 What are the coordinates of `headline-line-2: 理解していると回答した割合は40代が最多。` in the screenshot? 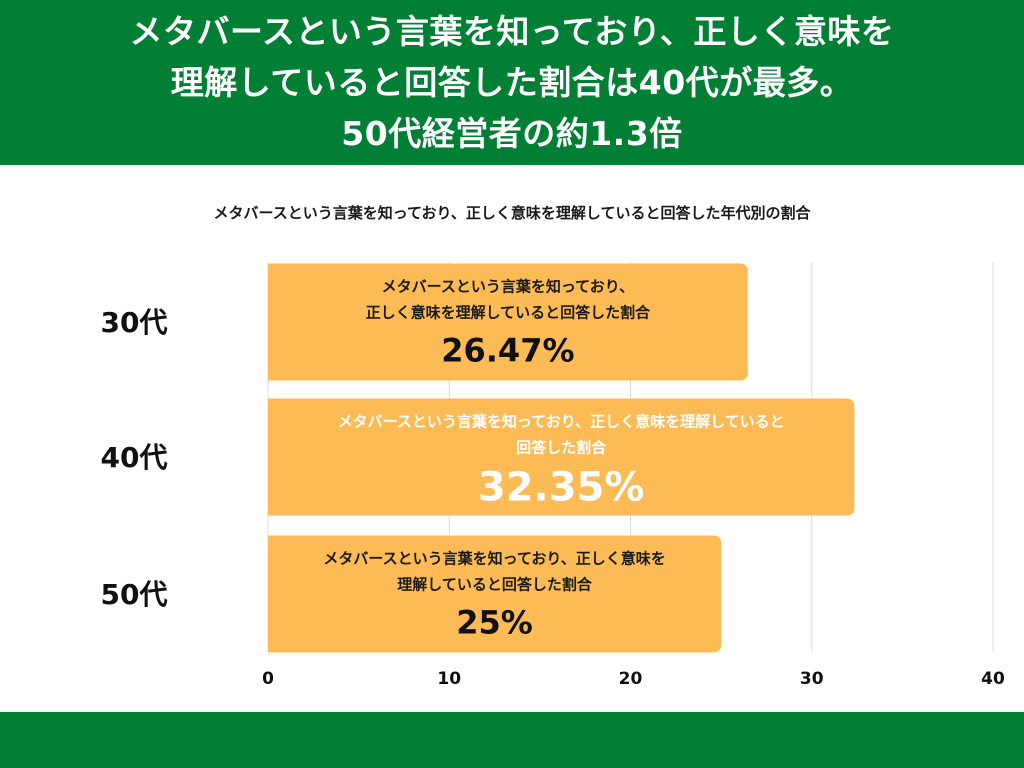 It's located at (512, 82).